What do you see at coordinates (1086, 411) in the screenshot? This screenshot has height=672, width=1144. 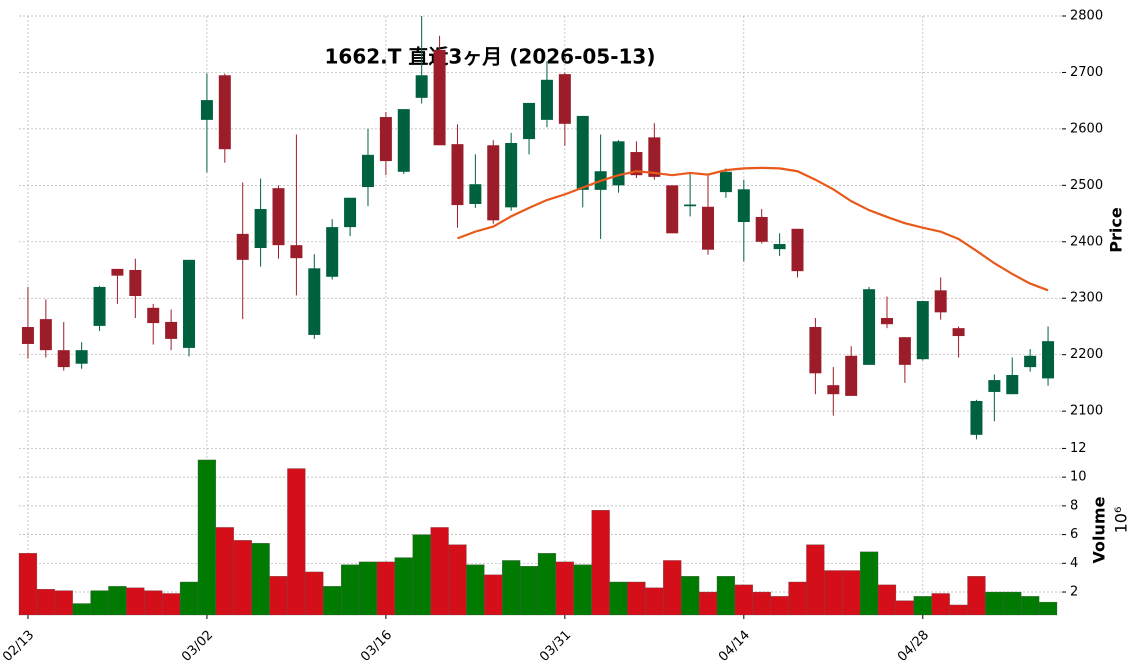 I see `y-tick-label: 2100` at bounding box center [1086, 411].